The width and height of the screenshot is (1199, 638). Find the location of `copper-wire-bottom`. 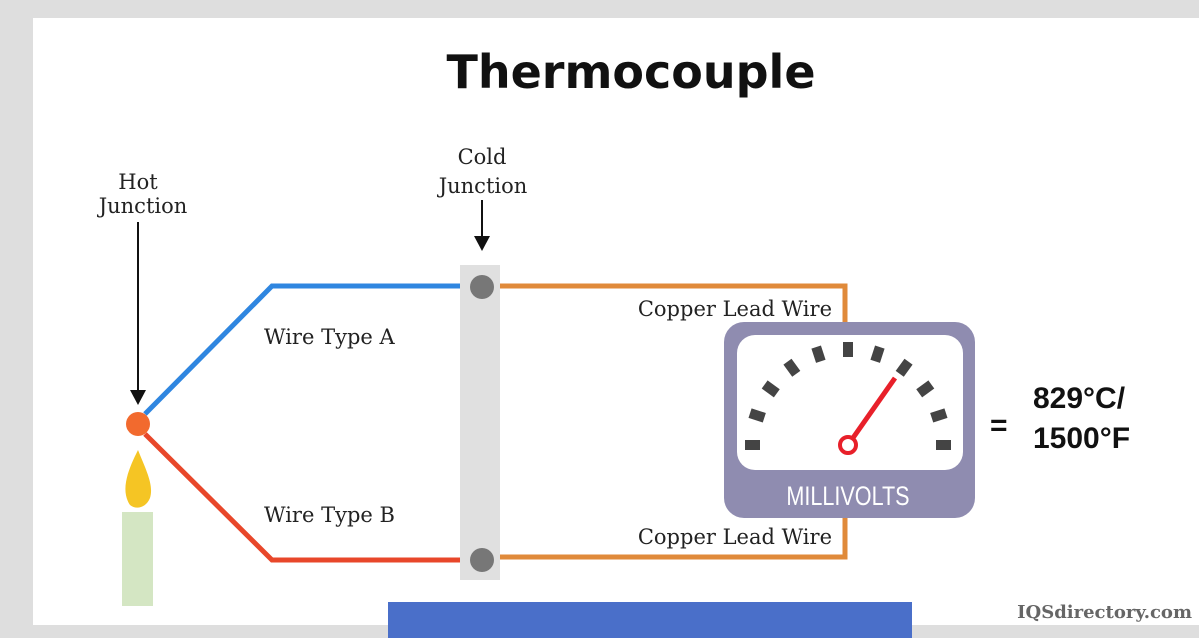

copper-wire-bottom is located at coordinates (674, 539).